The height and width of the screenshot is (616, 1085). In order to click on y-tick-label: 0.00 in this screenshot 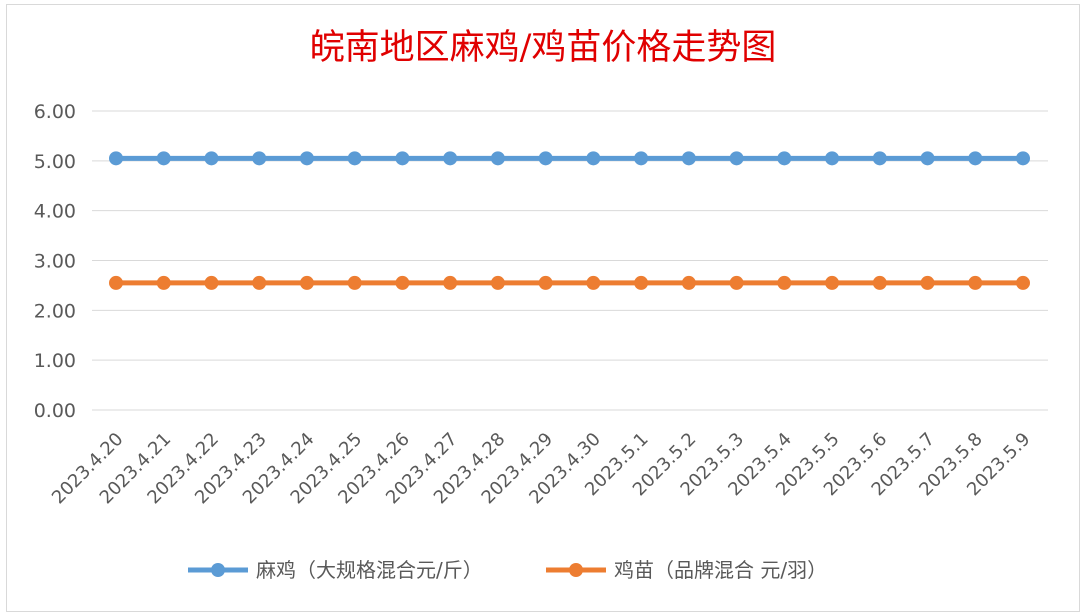, I will do `click(55, 411)`.